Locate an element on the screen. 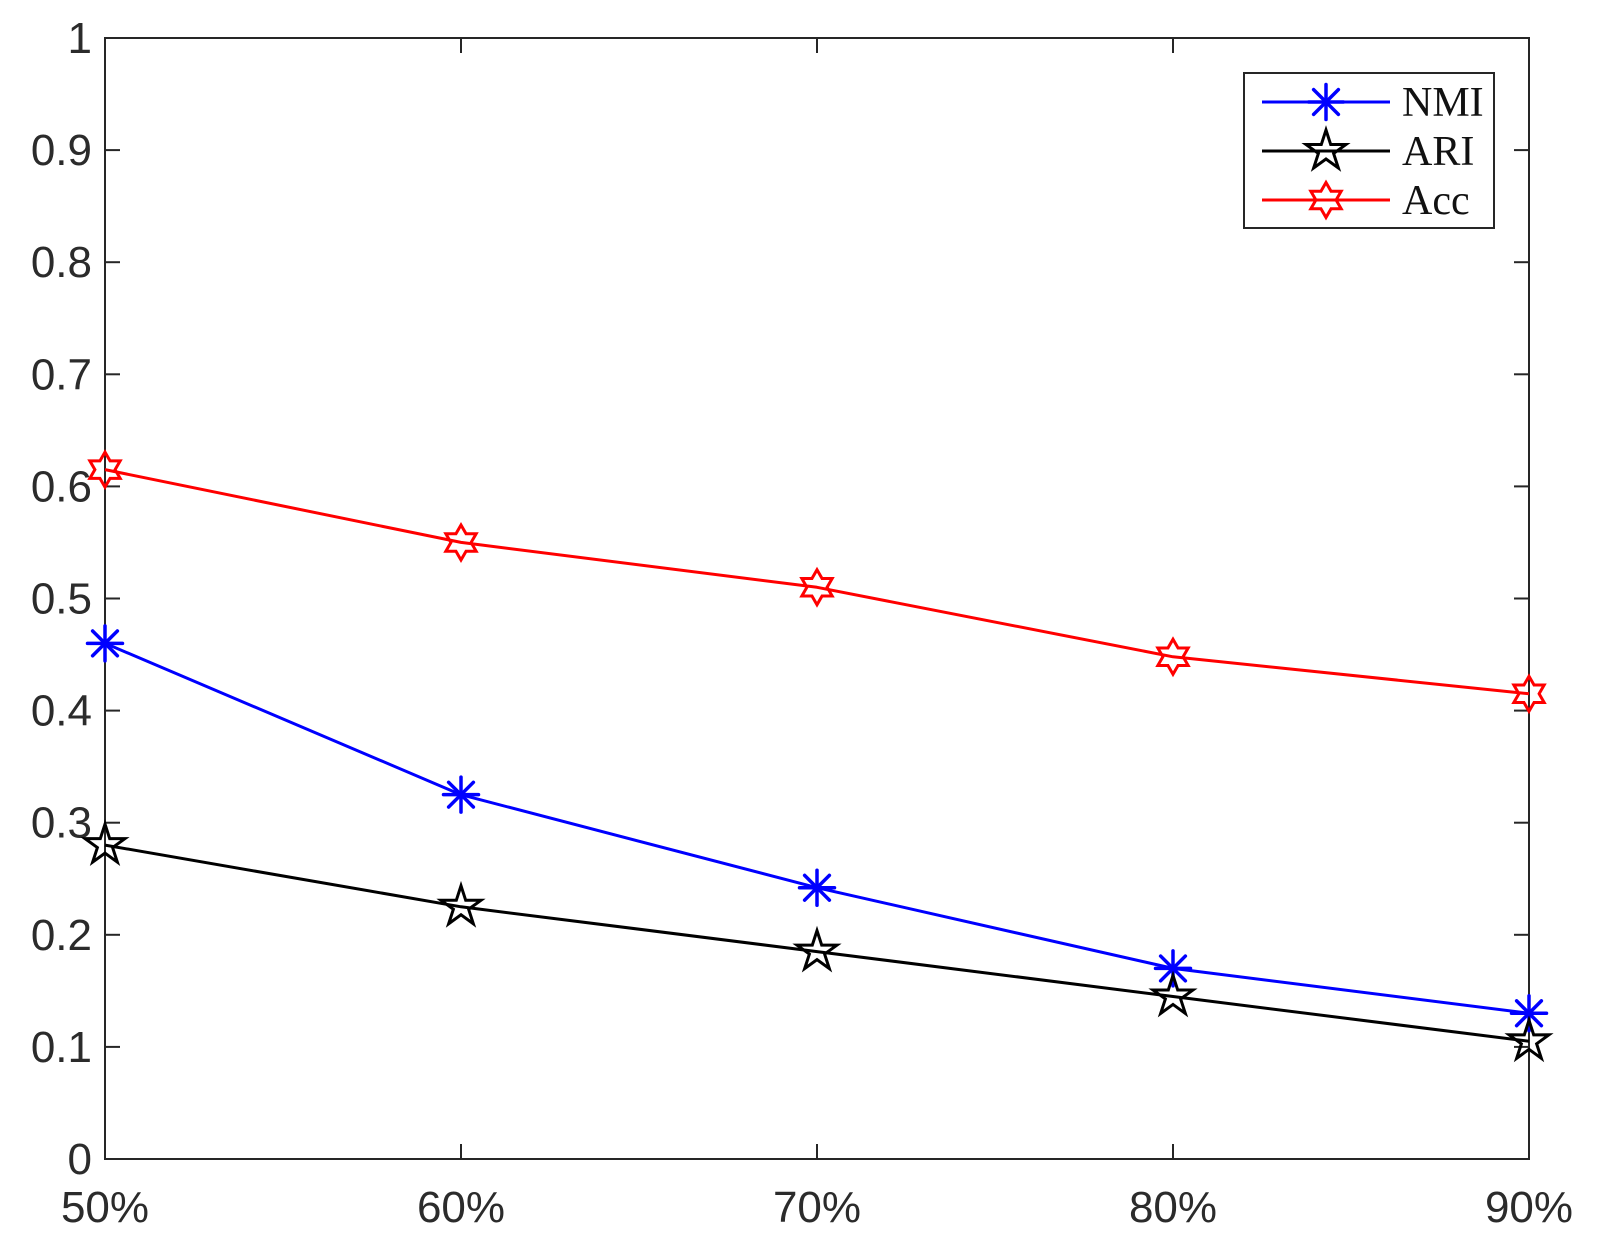 The width and height of the screenshot is (1601, 1260). legend-label: NMI is located at coordinates (1443, 103).